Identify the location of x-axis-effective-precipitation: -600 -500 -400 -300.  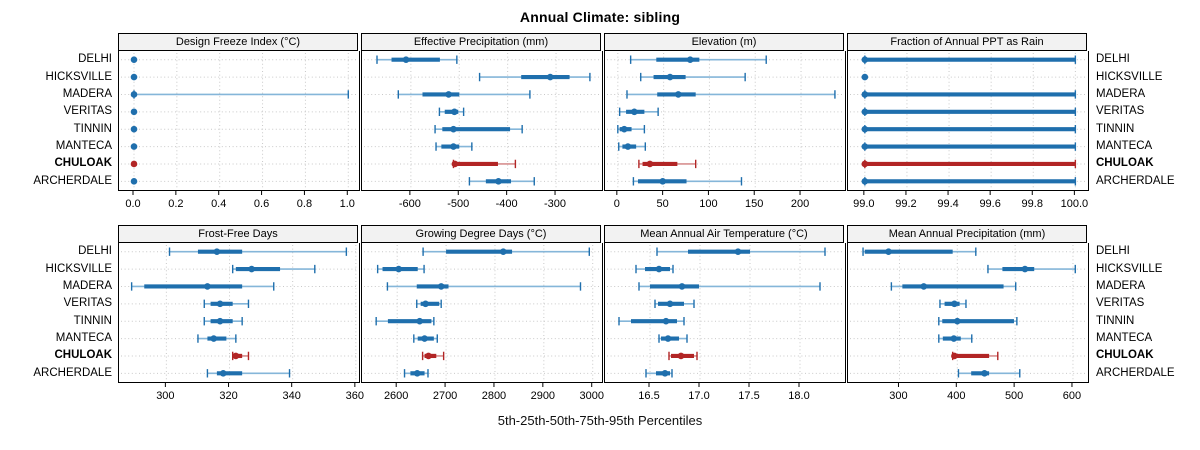
(482, 200).